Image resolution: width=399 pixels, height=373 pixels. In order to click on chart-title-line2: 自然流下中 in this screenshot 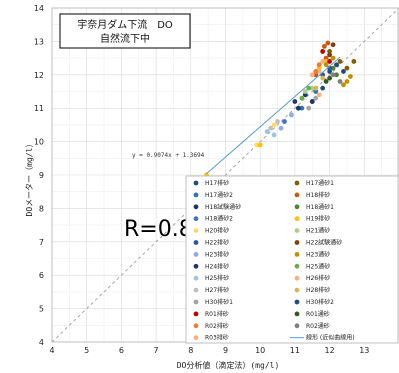, I will do `click(125, 38)`.